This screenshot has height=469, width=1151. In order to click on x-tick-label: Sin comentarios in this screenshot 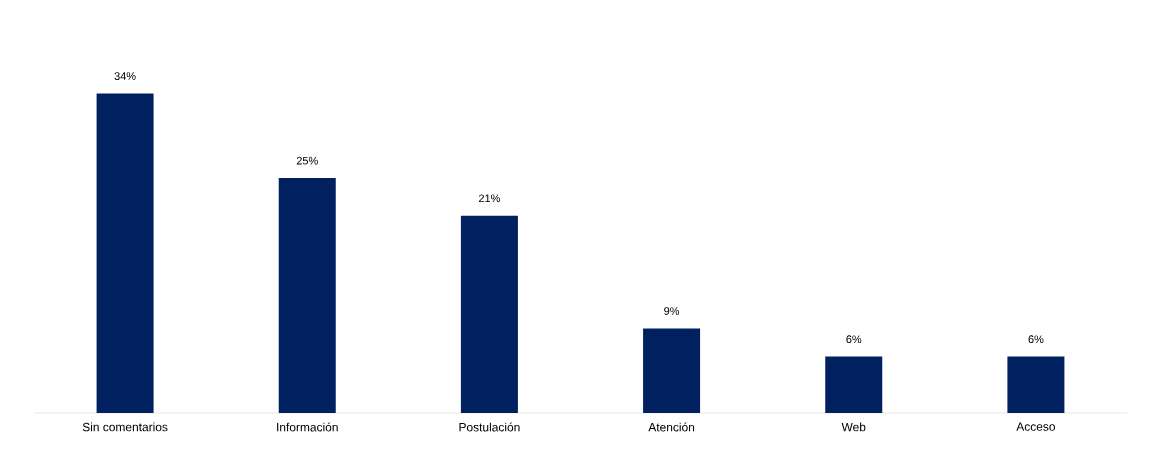, I will do `click(125, 427)`.